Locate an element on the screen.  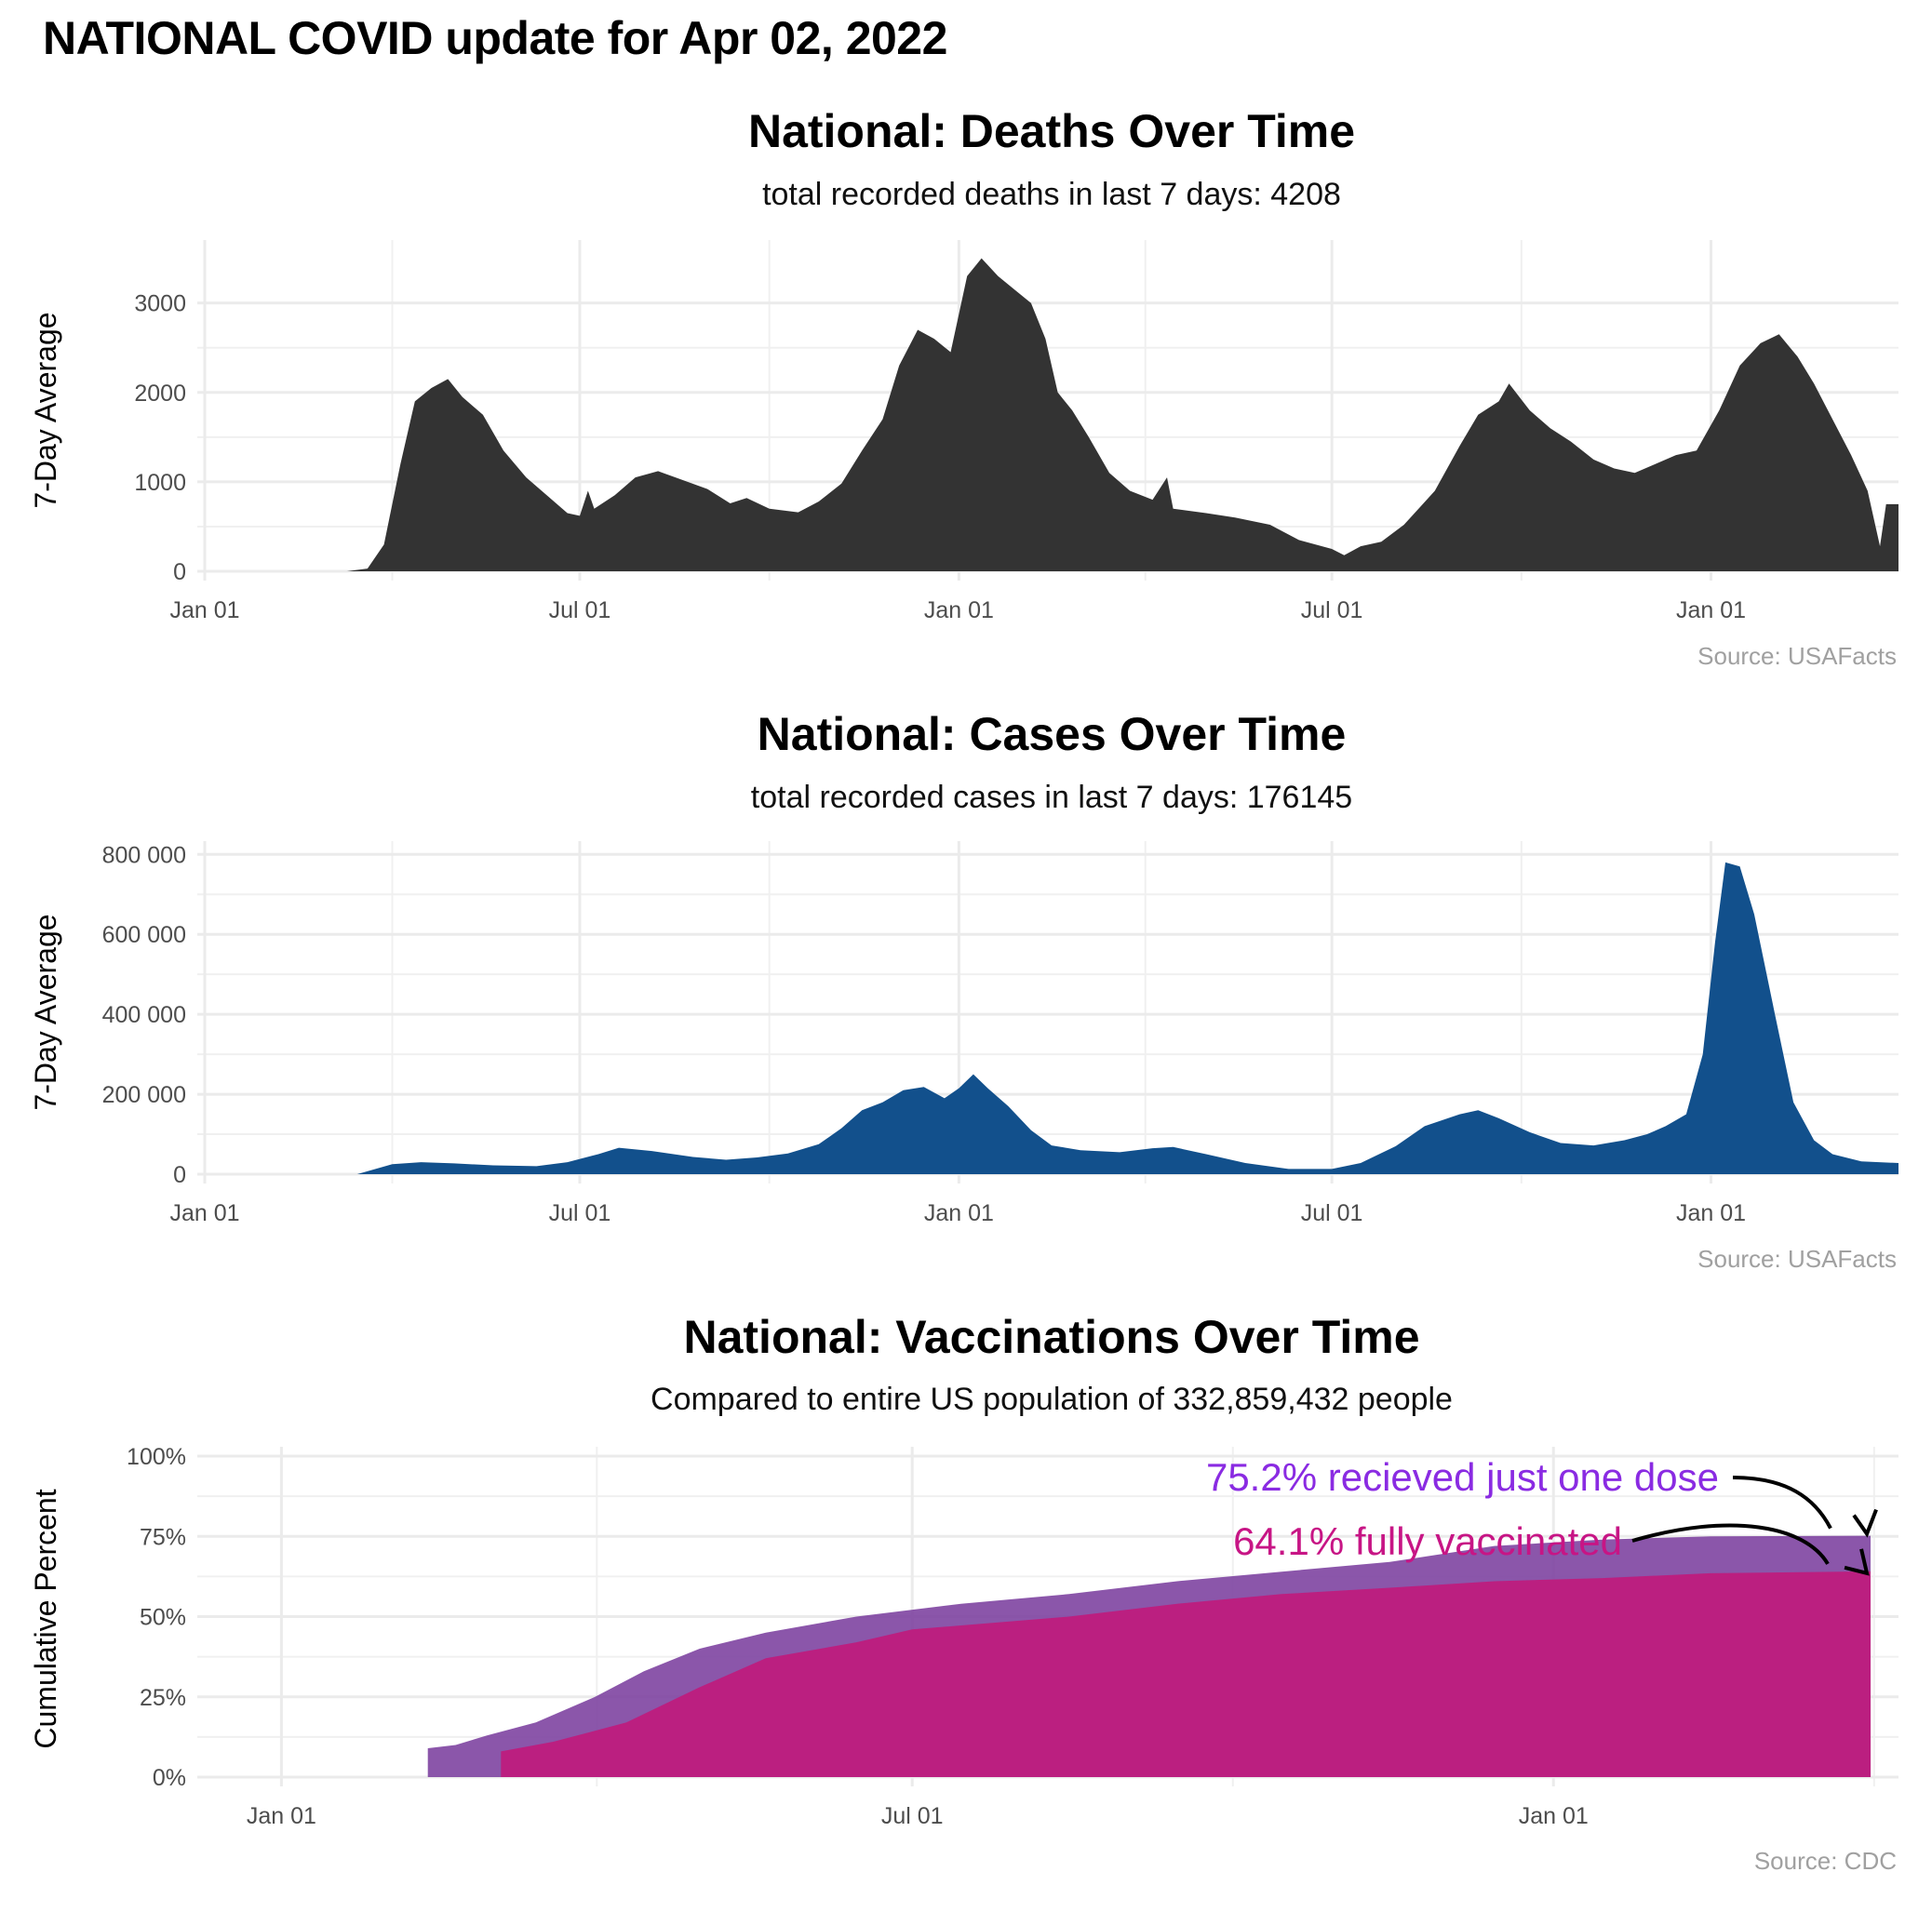
deaths-y-axis-label: 7-Day Average is located at coordinates (45, 410).